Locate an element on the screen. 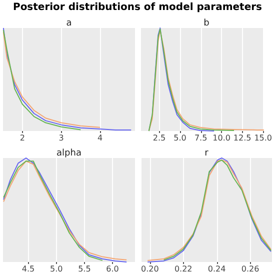 The height and width of the screenshot is (275, 275). x-tick-label: 0.20 is located at coordinates (150, 269).